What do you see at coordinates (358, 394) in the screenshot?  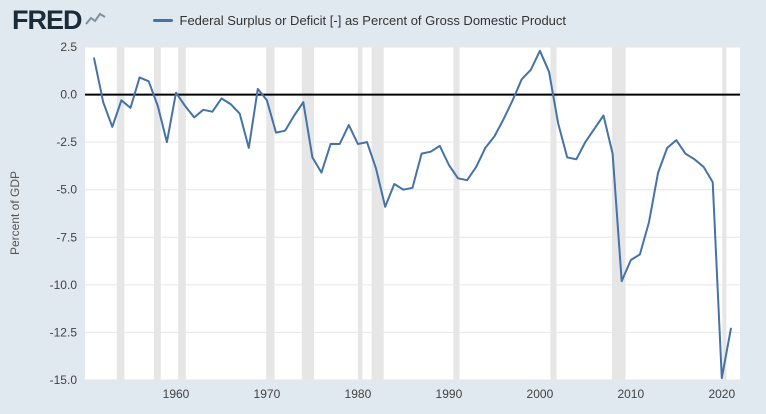 I see `x-tick-label: 1980` at bounding box center [358, 394].